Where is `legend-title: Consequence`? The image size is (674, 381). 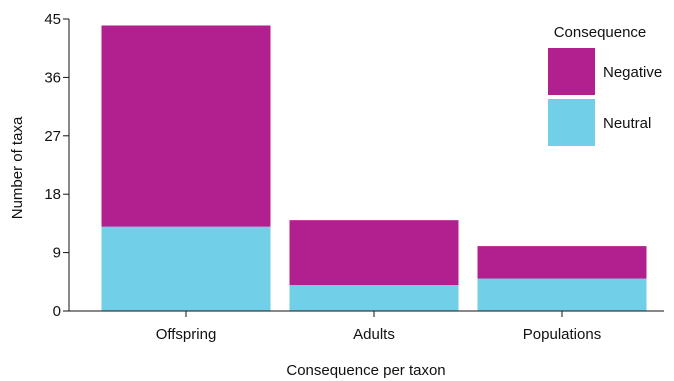 legend-title: Consequence is located at coordinates (600, 32).